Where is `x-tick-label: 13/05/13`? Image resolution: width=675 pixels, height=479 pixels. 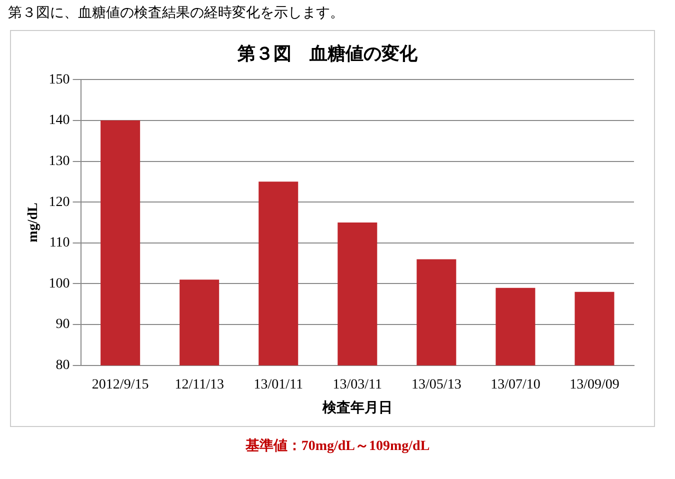
x-tick-label: 13/05/13 is located at coordinates (437, 384).